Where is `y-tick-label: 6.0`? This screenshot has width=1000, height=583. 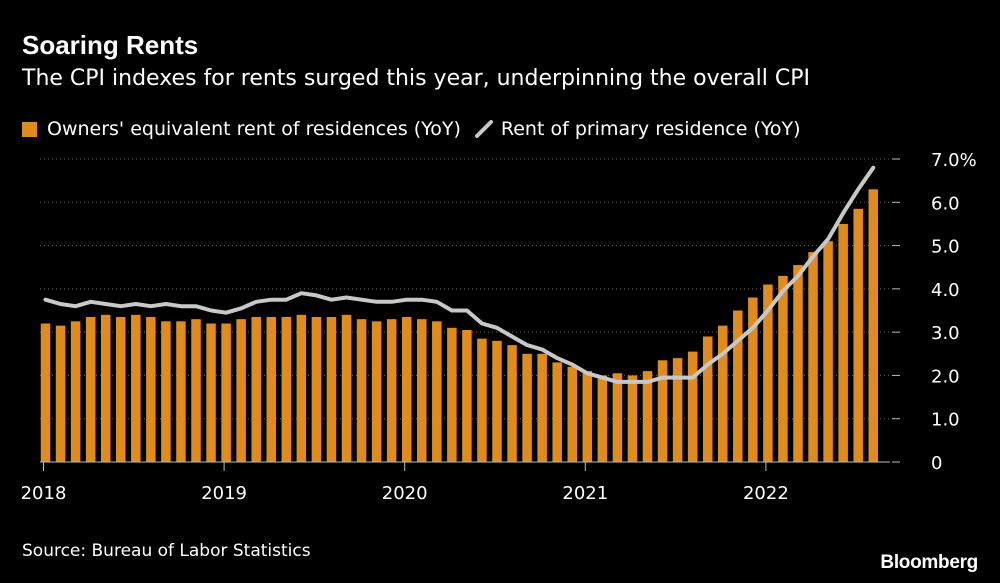 y-tick-label: 6.0 is located at coordinates (945, 203).